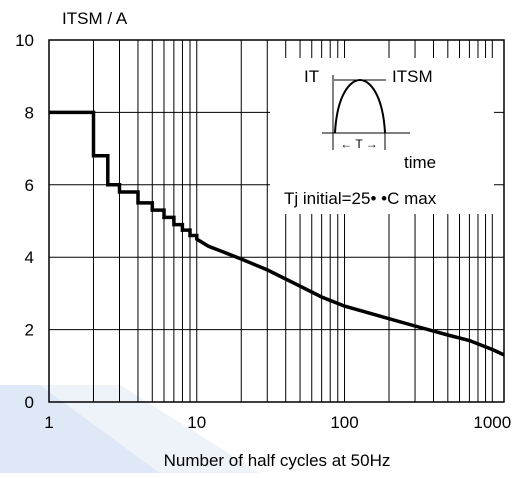 Image resolution: width=520 pixels, height=478 pixels. I want to click on label-it: IT, so click(311, 76).